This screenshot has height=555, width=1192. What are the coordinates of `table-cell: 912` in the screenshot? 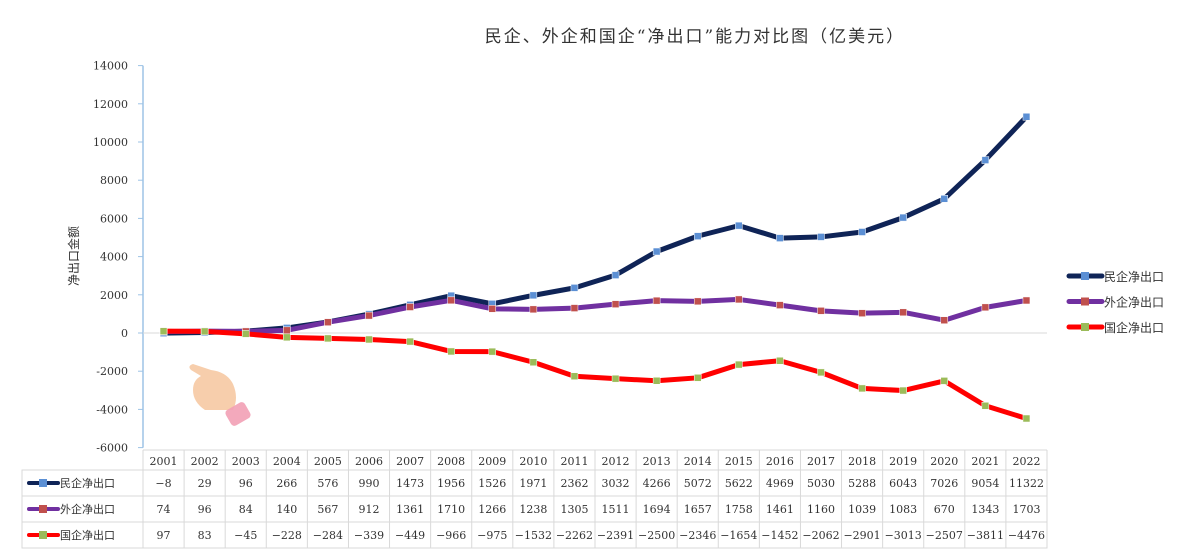 It's located at (369, 509).